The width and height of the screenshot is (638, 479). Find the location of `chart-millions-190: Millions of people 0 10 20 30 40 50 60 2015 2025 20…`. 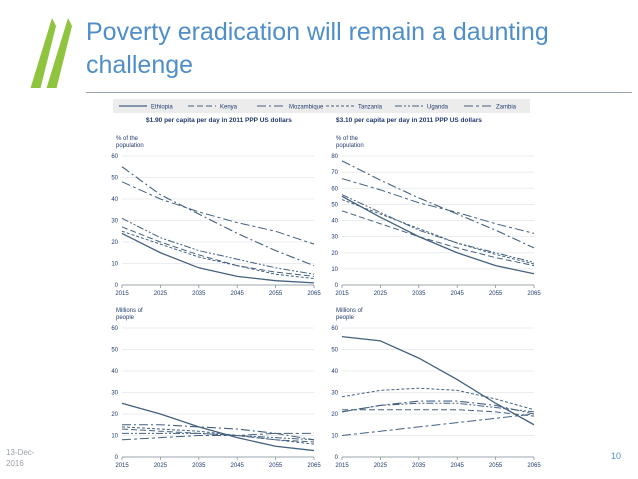

chart-millions-190: Millions of people 0 10 20 30 40 50 60 2015 2025 20… is located at coordinates (216, 388).